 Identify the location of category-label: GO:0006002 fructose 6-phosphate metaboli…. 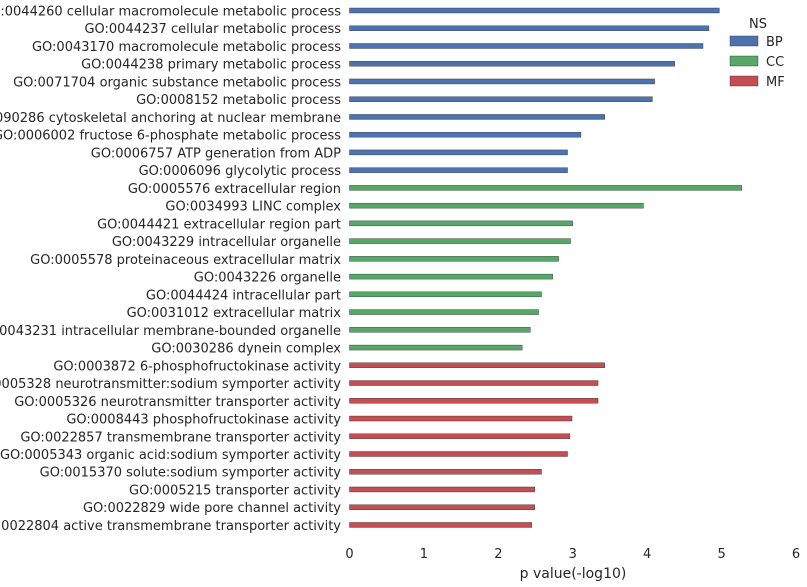
(170, 136).